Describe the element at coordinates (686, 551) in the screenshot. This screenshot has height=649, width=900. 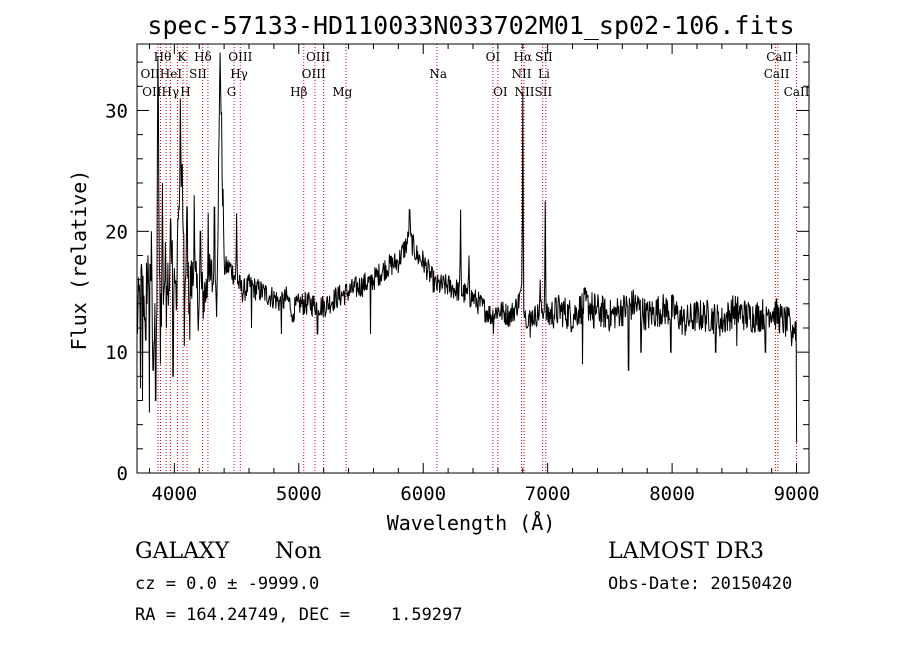
I see `survey-name: LAMOST DR3` at that location.